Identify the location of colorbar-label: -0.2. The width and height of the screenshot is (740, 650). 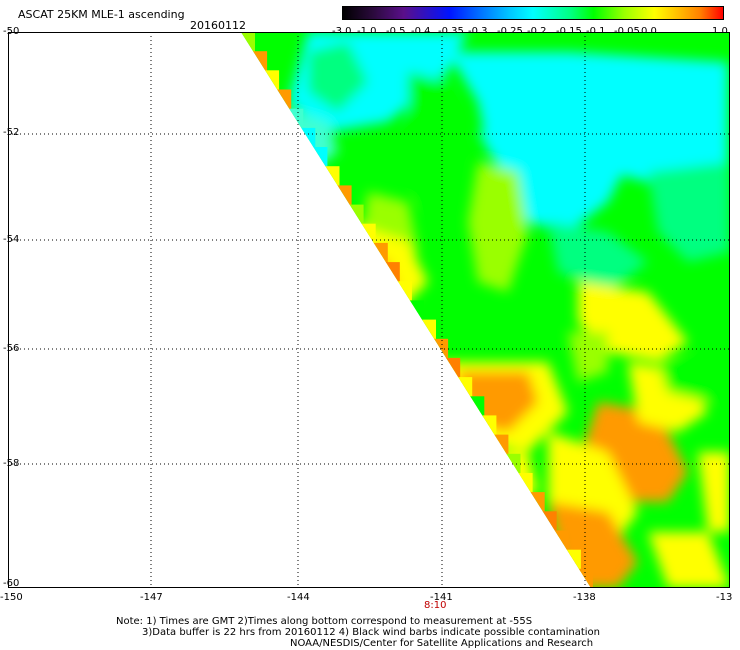
(537, 31).